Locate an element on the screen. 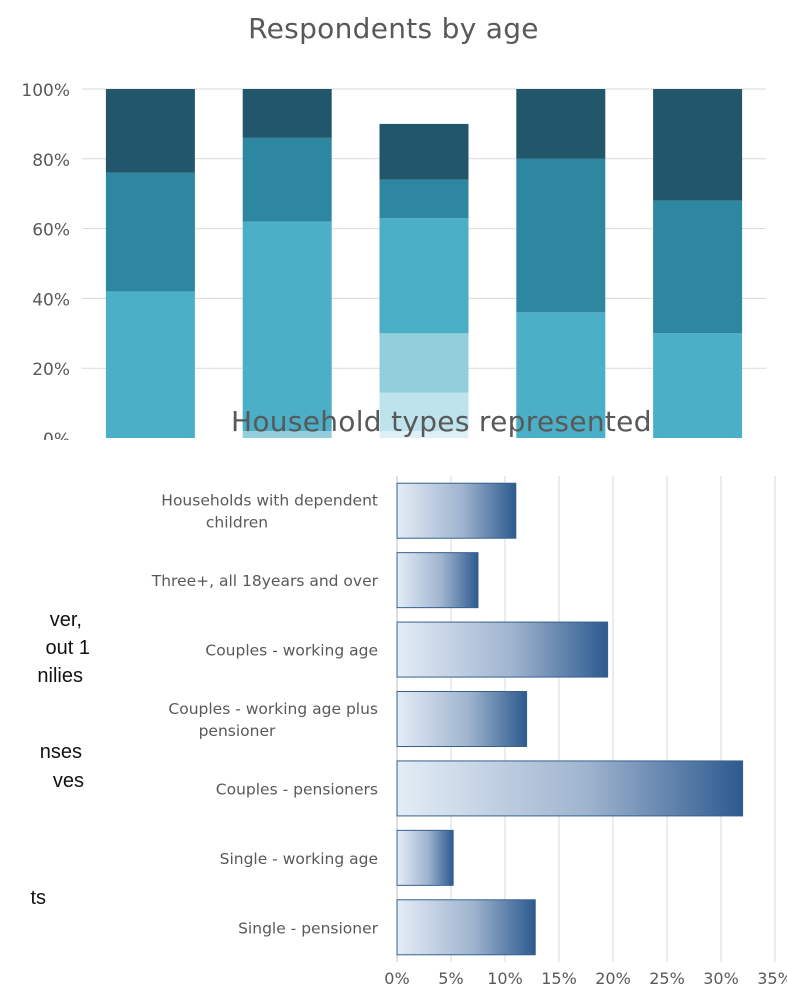 The image size is (787, 992). x-tick-label: 35% is located at coordinates (772, 978).